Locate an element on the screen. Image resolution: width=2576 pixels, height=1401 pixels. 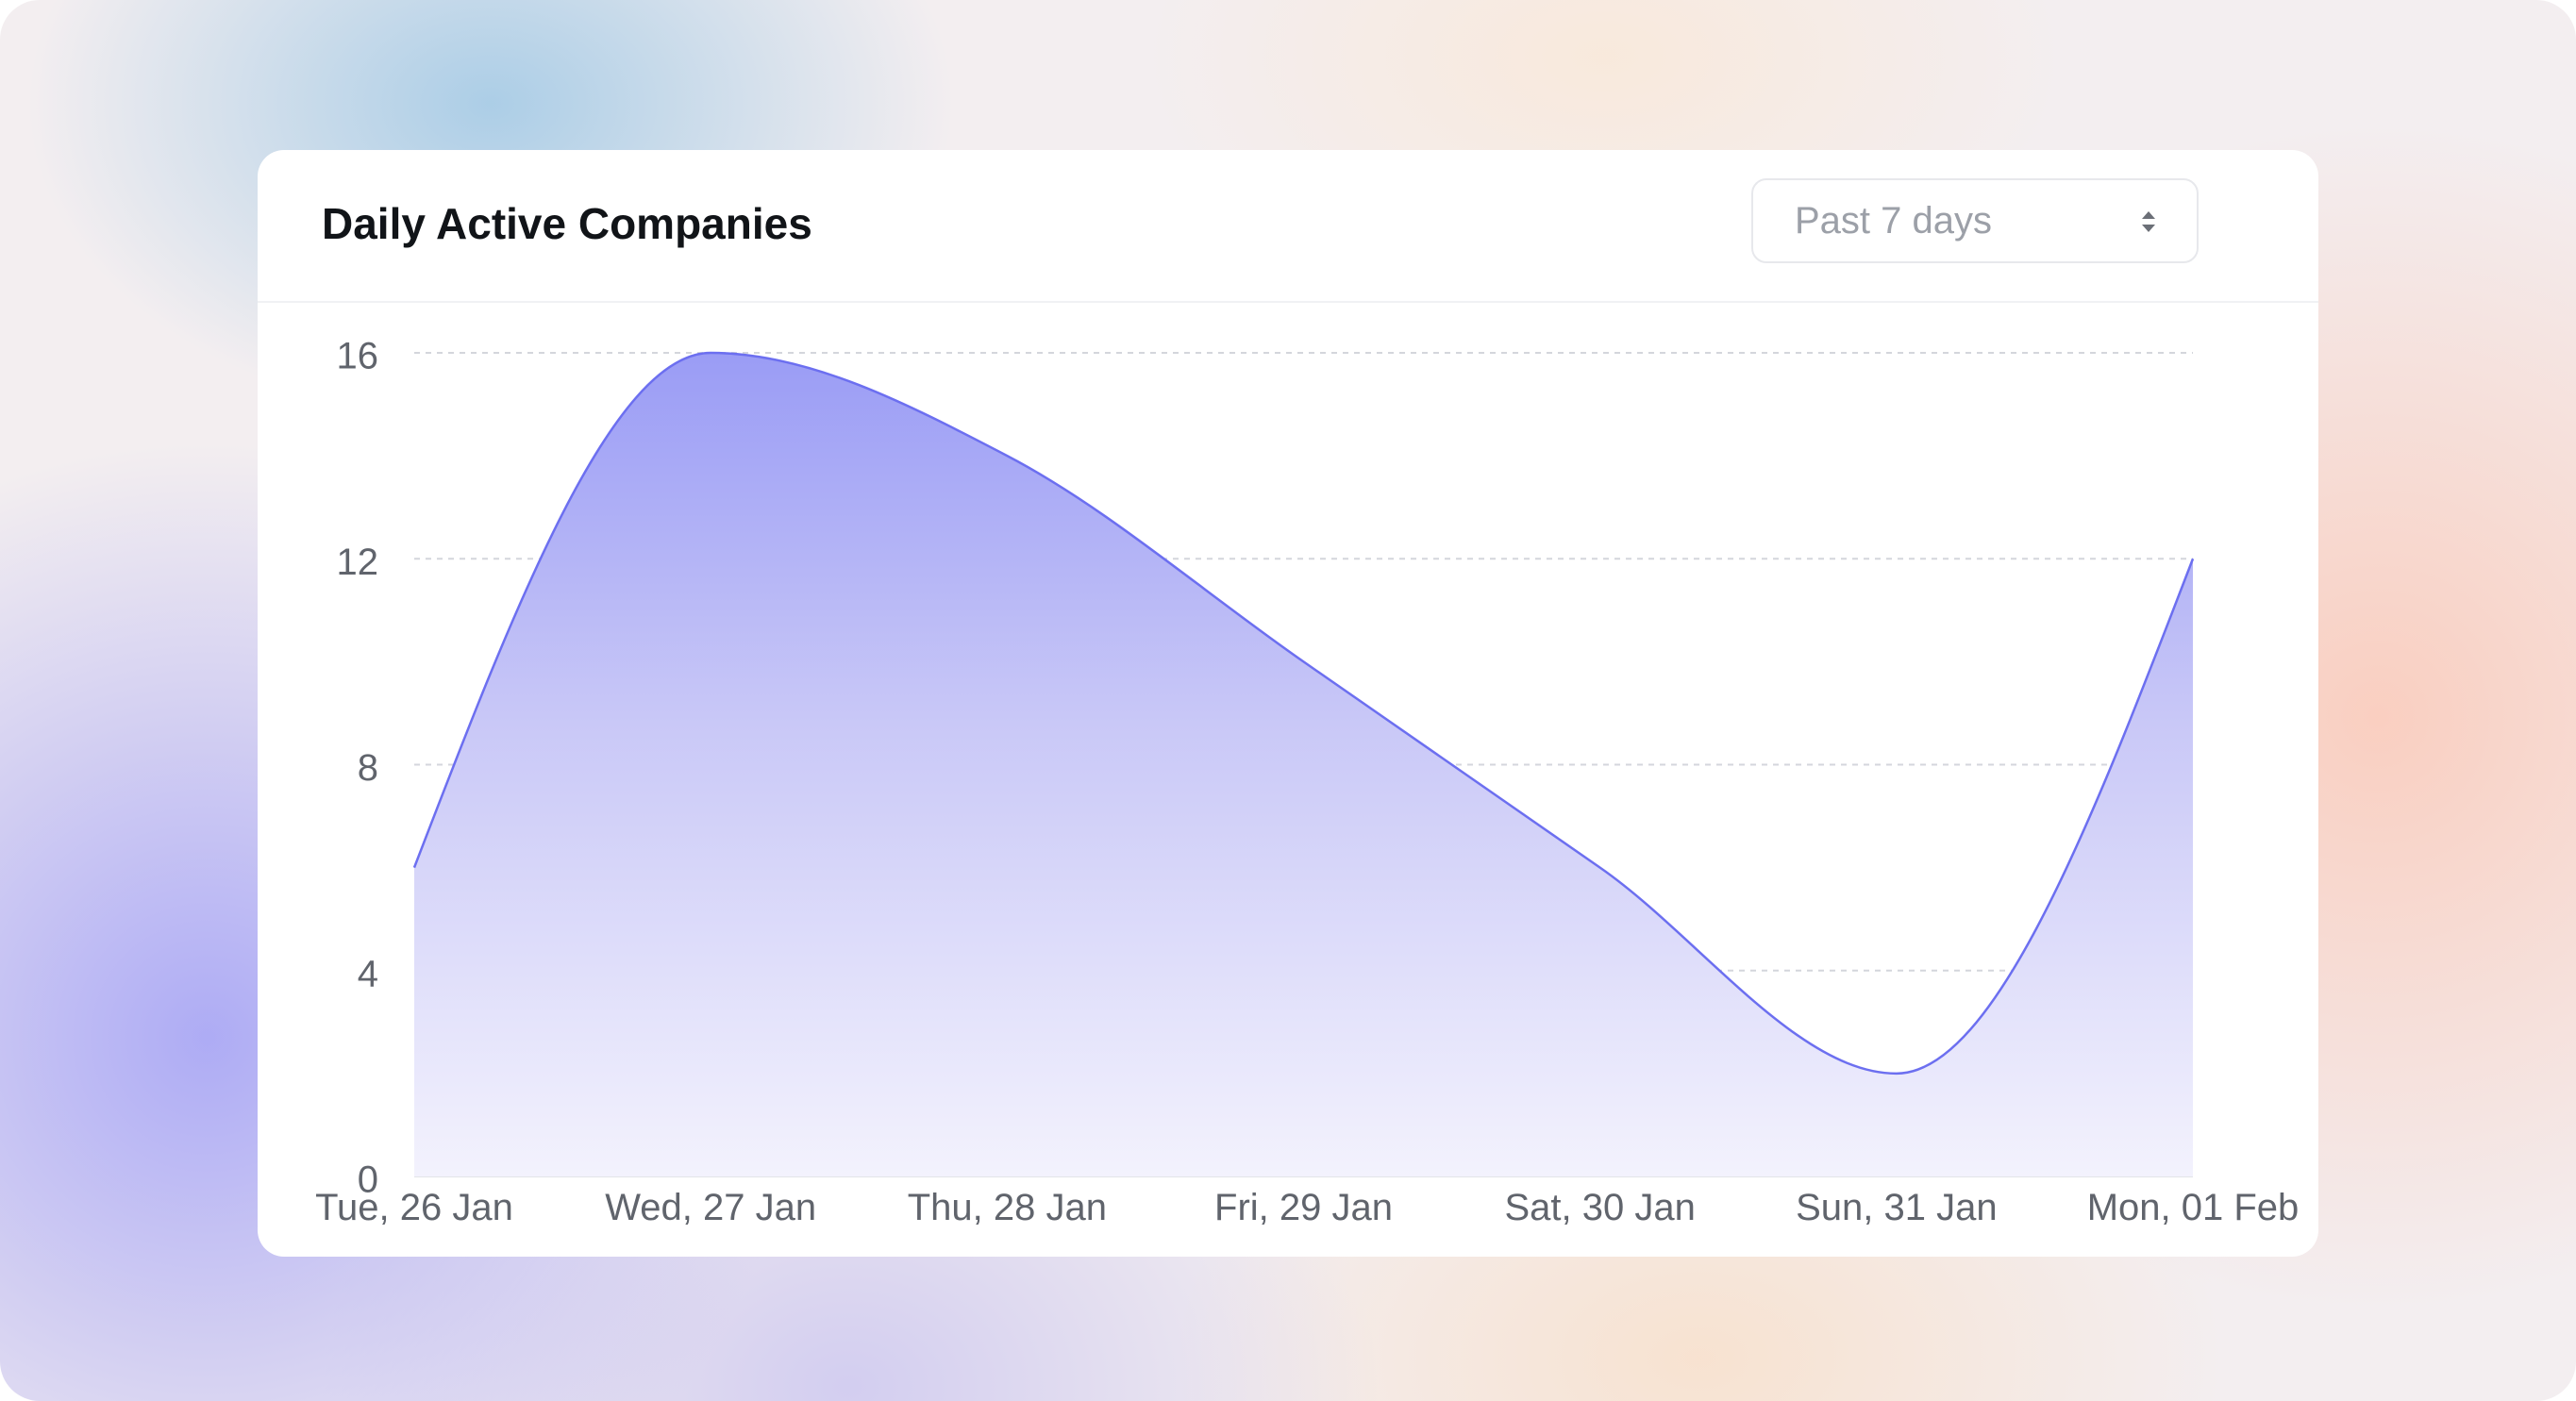
date-range-value: Past 7 days is located at coordinates (1894, 221).